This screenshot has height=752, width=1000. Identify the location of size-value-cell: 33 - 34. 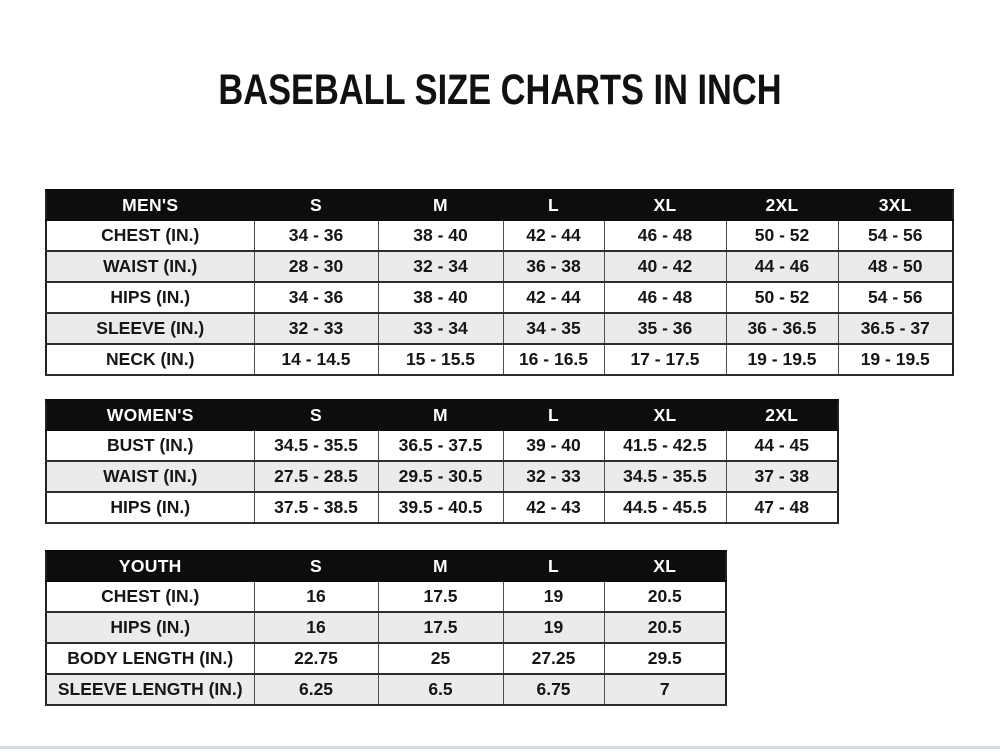
(440, 328).